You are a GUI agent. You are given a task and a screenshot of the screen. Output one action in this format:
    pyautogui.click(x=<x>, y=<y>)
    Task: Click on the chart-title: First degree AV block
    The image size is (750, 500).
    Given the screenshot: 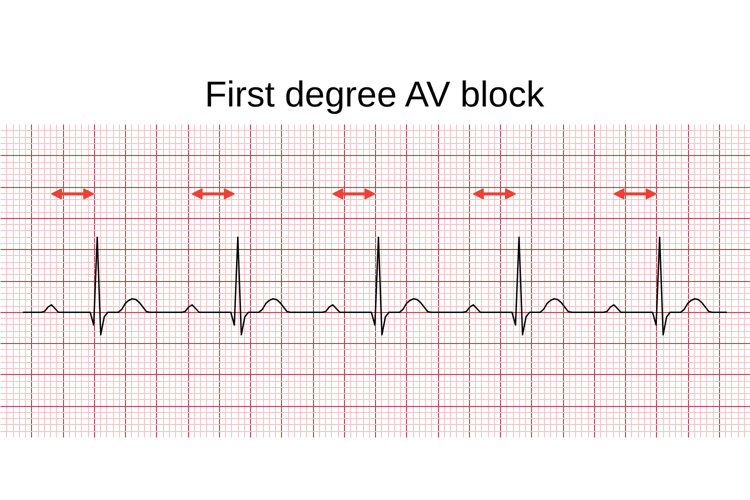 What is the action you would take?
    pyautogui.click(x=375, y=94)
    